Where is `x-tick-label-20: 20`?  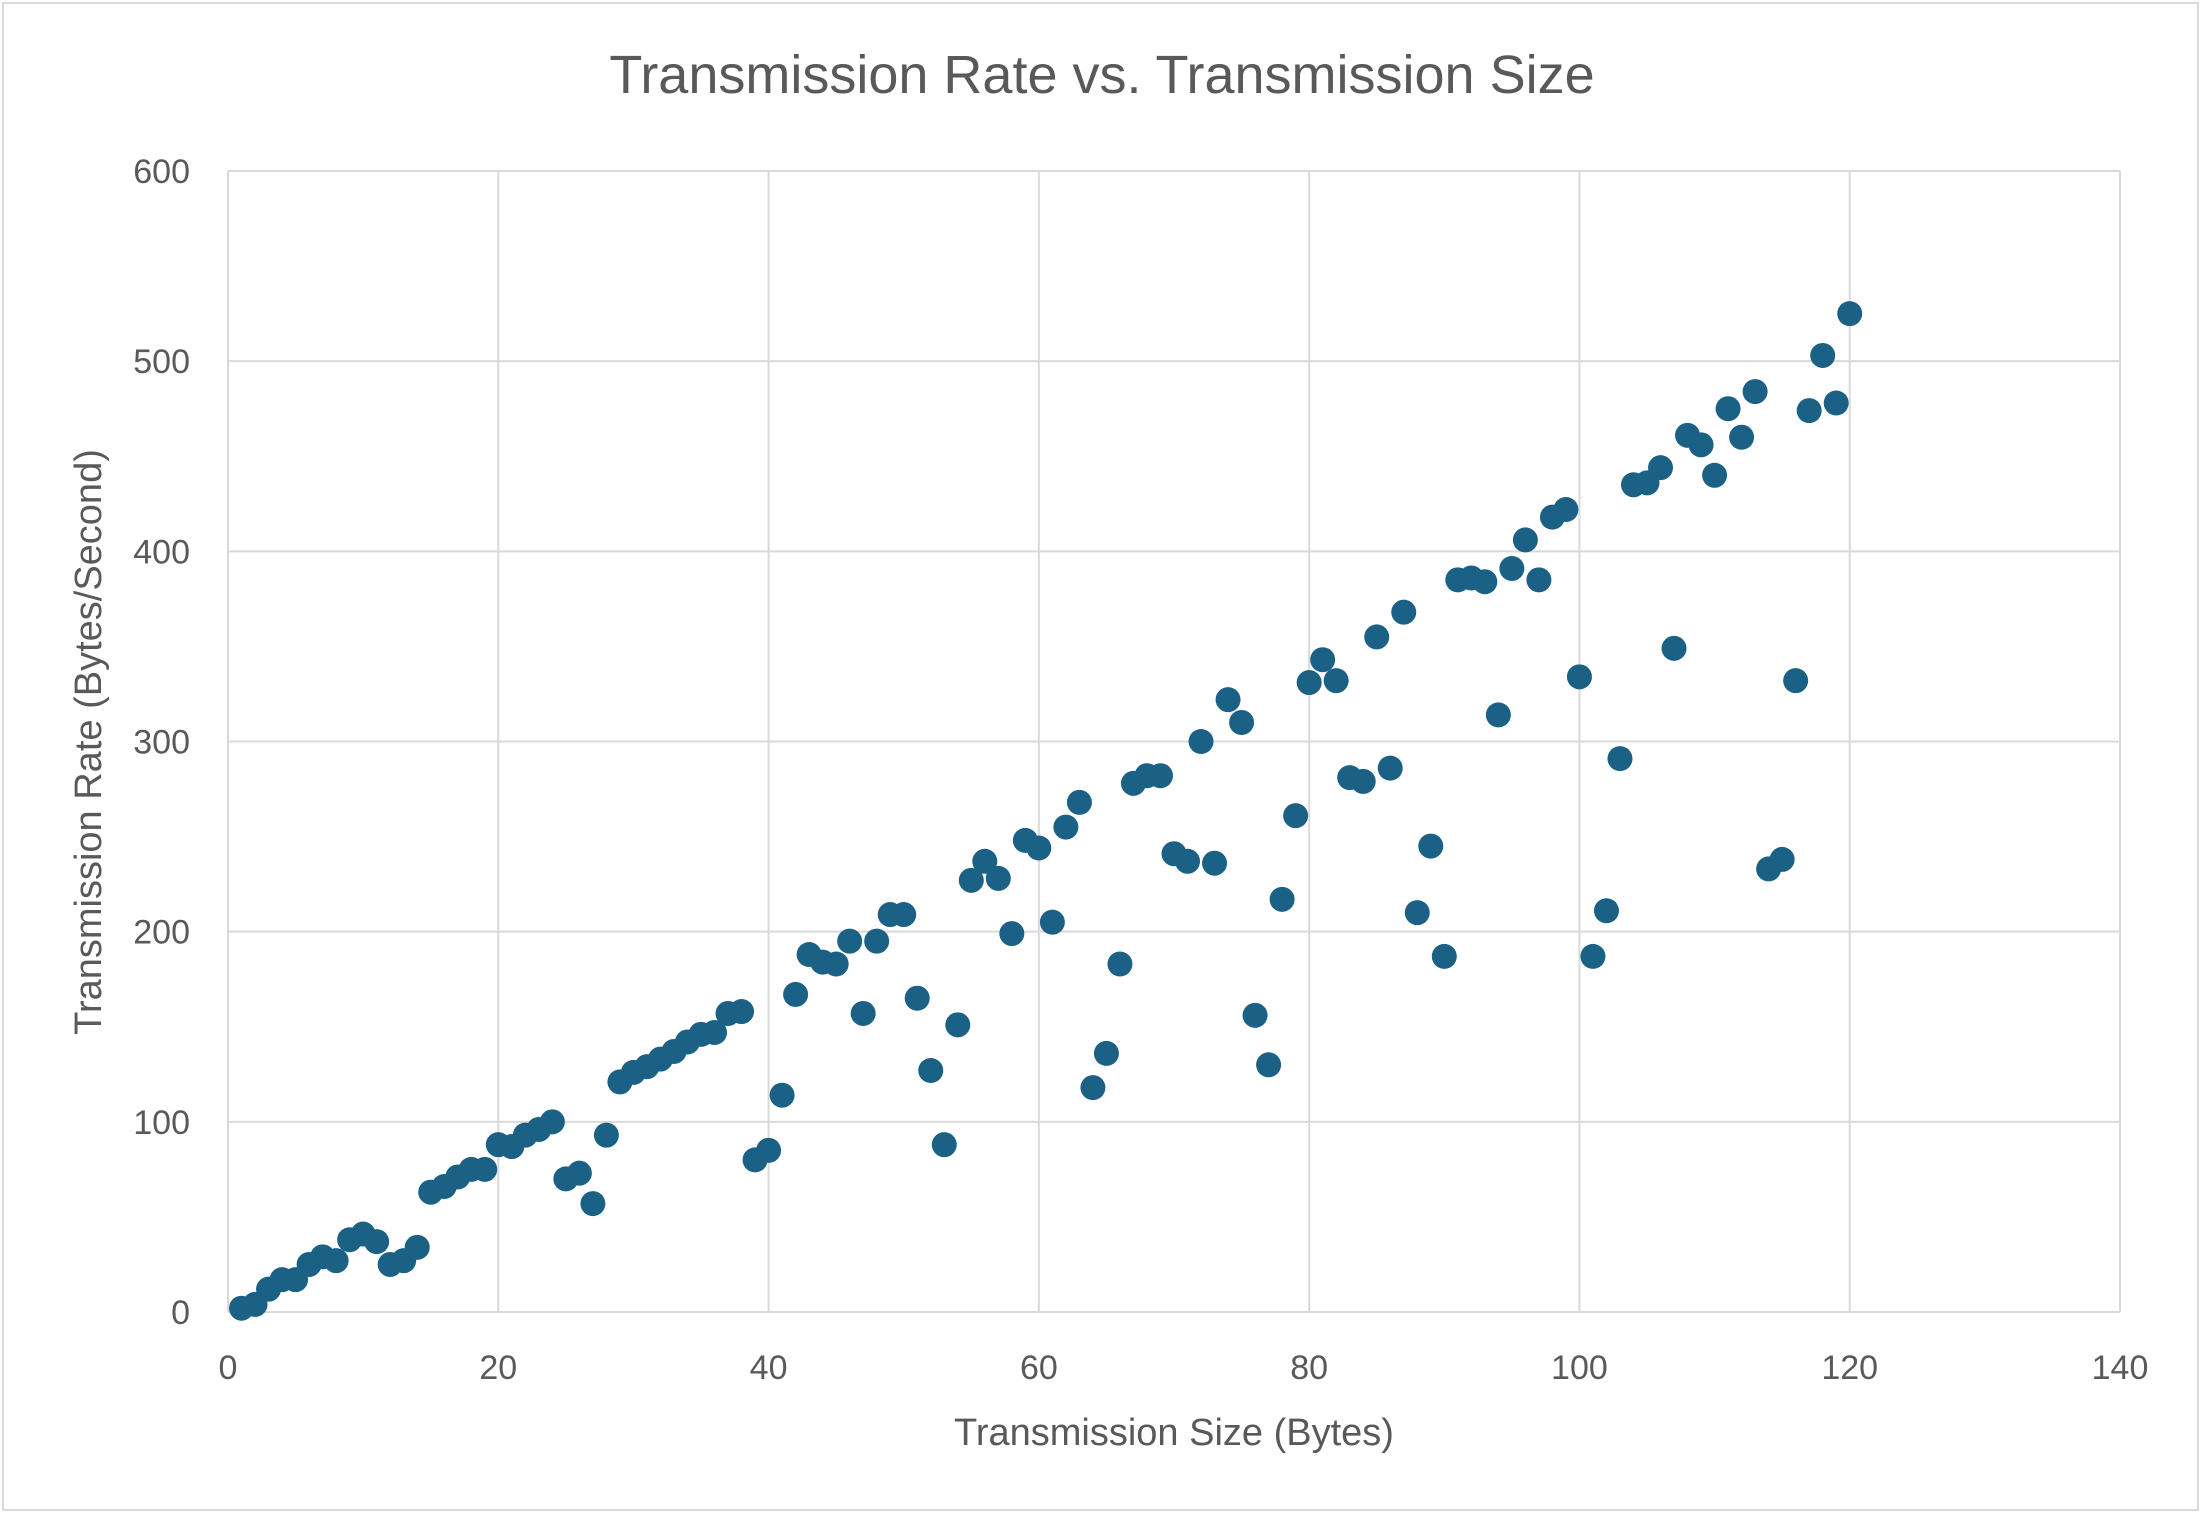
x-tick-label-20: 20 is located at coordinates (498, 1368).